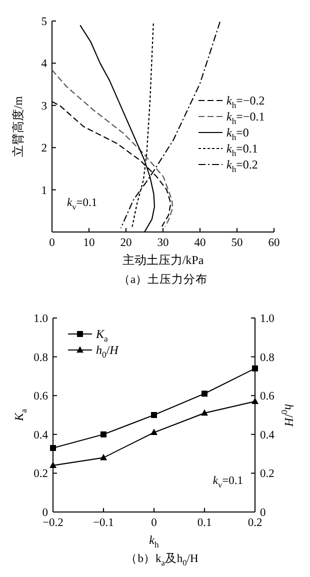 The image size is (310, 577). I want to click on x-tick-label: 30, so click(163, 243).